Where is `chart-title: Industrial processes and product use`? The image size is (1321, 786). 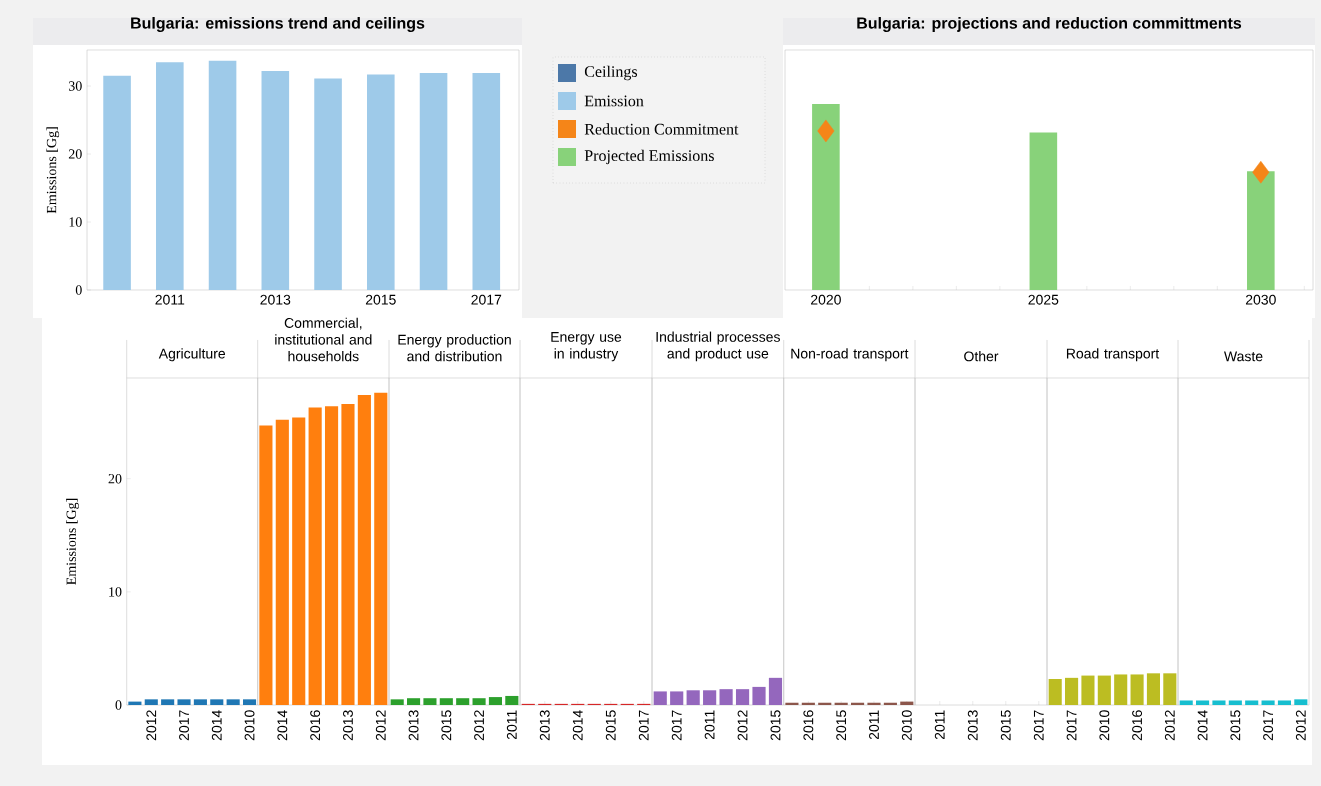
chart-title: Industrial processes and product use is located at coordinates (718, 346).